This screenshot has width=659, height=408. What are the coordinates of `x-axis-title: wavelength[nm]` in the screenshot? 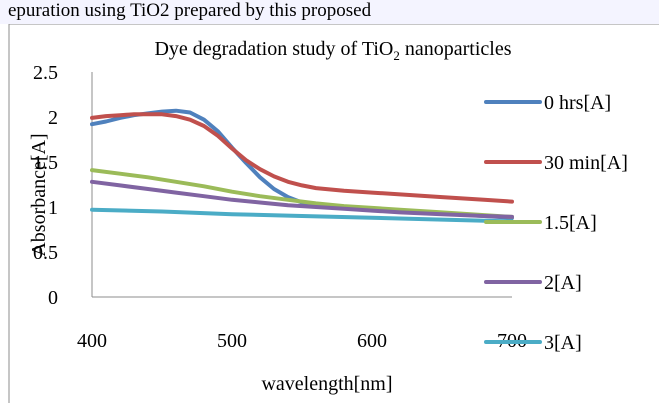 It's located at (326, 384).